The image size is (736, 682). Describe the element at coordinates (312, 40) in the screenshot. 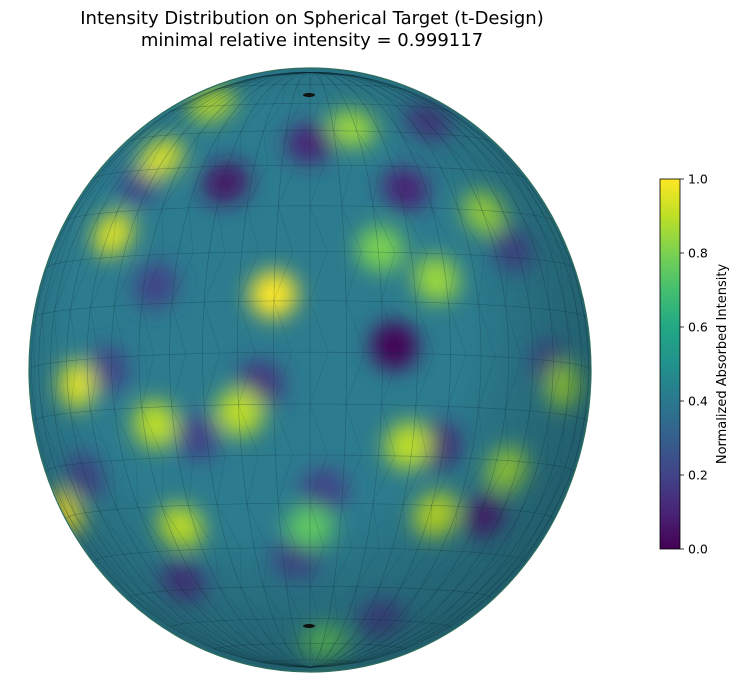

I see `chart-subtitle: minimal relative intensity = 0.999117` at that location.